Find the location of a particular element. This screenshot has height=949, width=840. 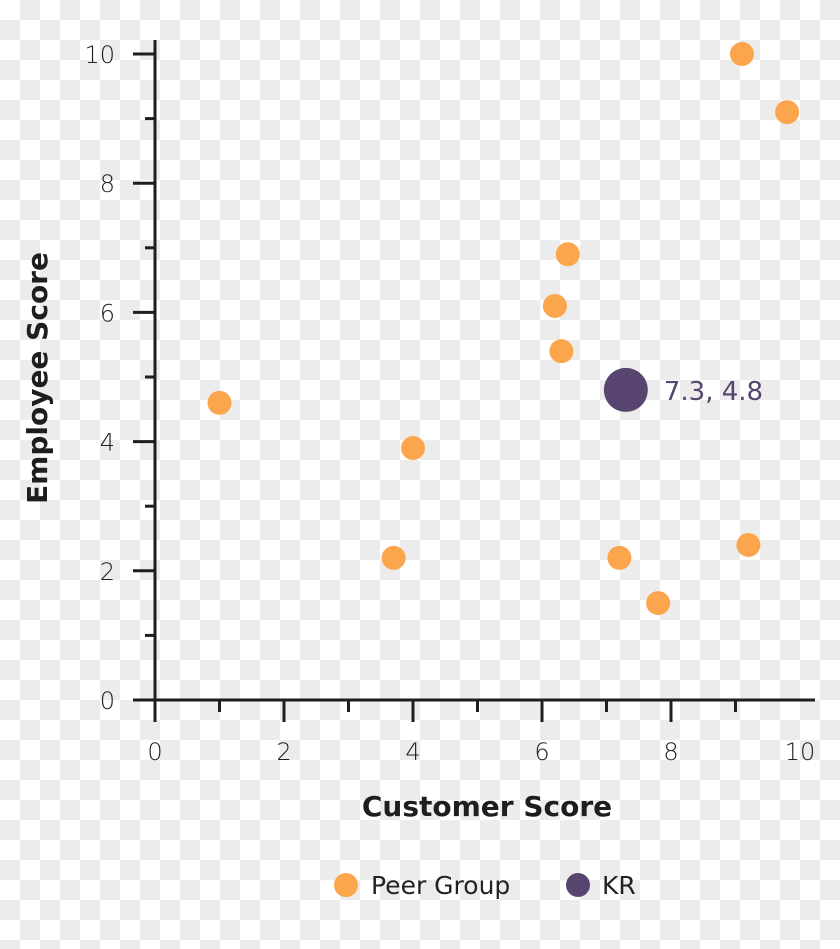

x-tick-label: 0 is located at coordinates (154, 752).